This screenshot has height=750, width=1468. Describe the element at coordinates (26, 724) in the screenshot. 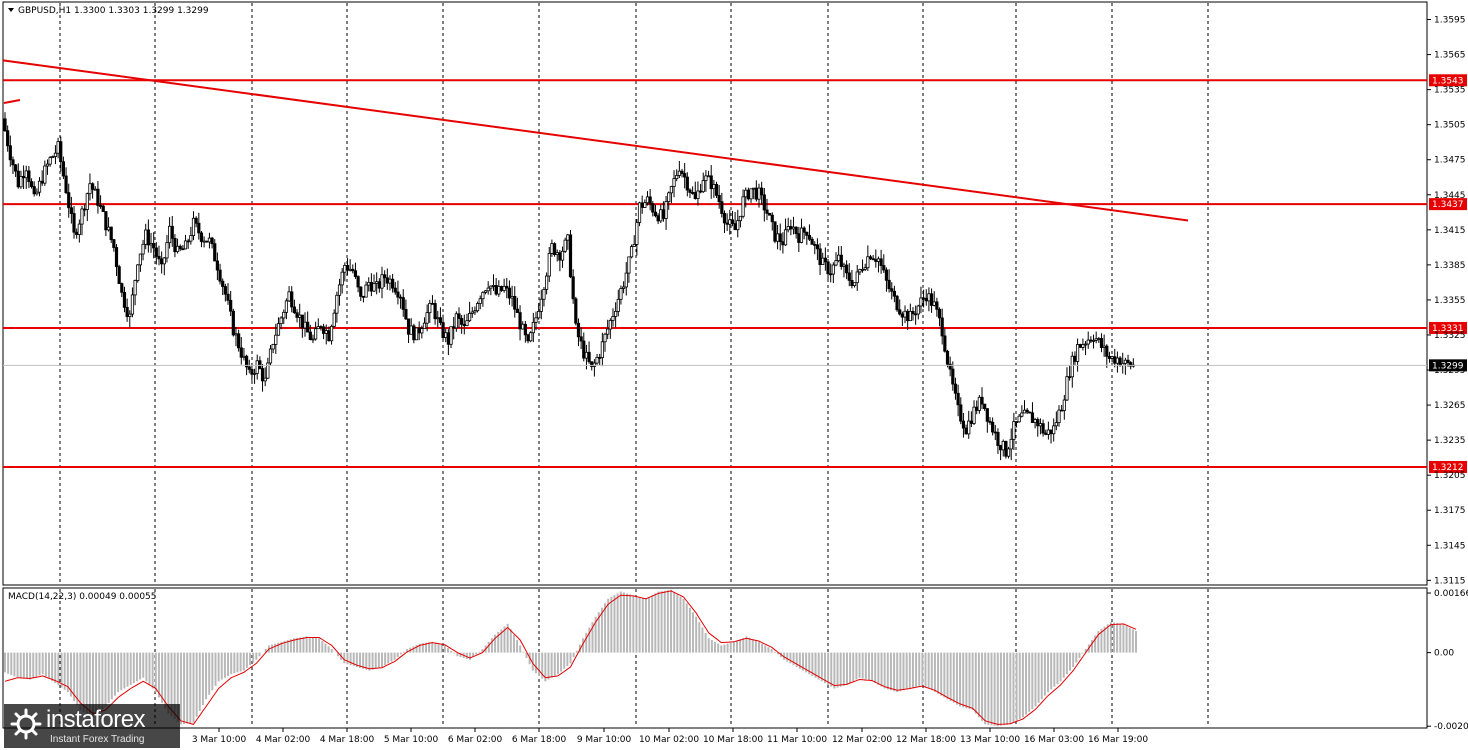

I see `instaforex-logo-icon` at that location.